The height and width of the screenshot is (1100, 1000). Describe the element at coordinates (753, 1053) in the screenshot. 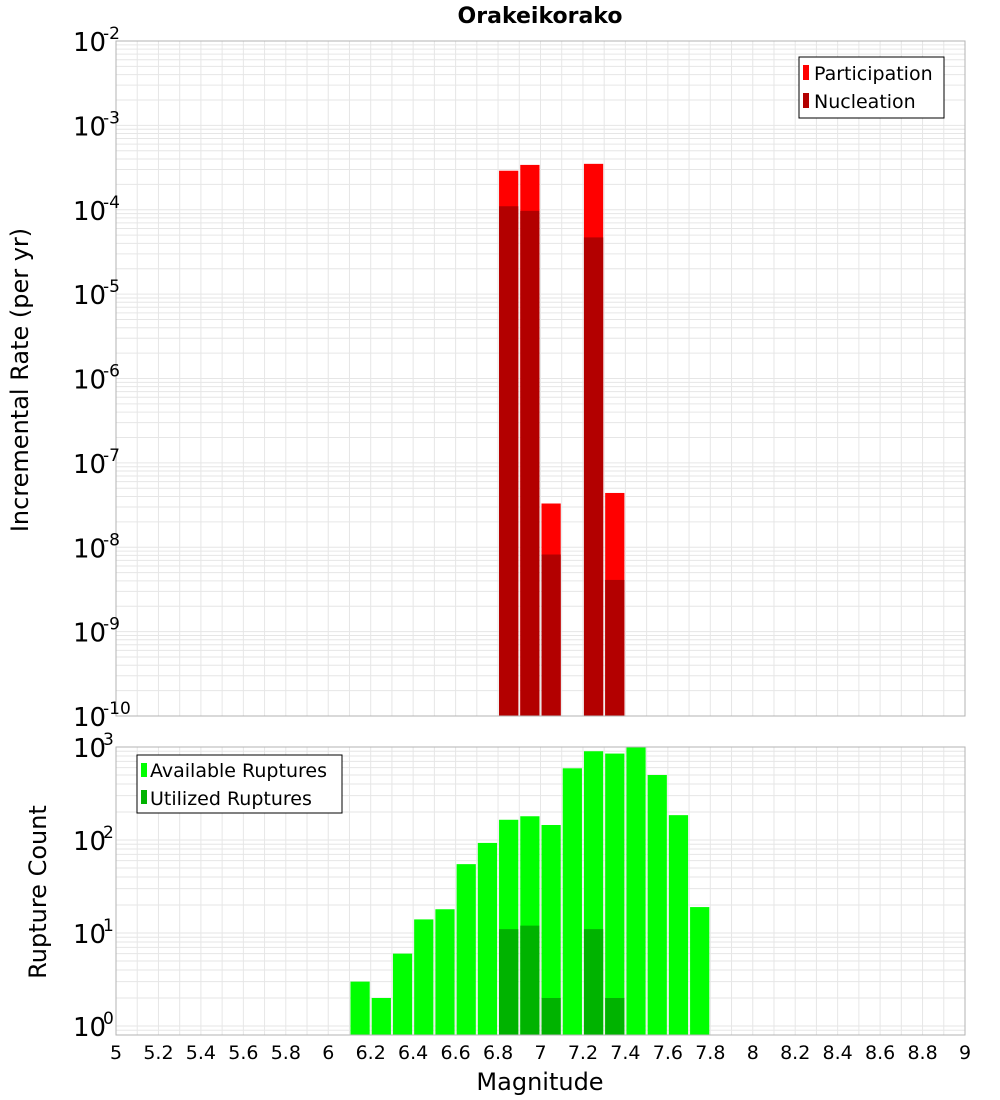

I see `x-tick-label: 8` at that location.